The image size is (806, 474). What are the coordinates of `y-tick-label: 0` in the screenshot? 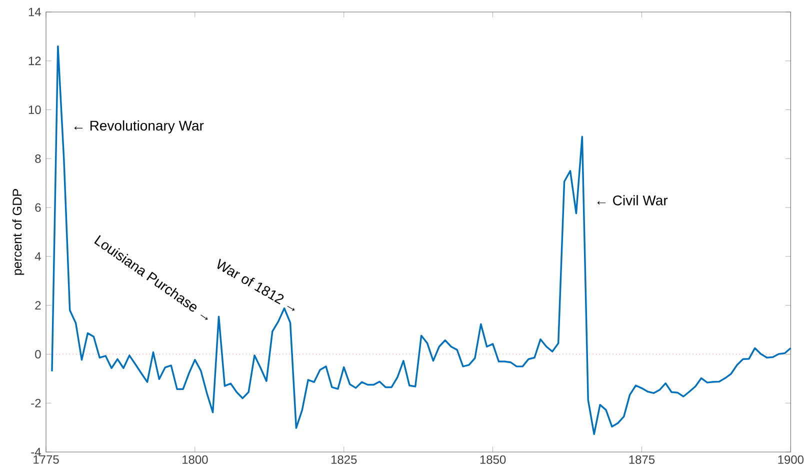 It's located at (38, 354).